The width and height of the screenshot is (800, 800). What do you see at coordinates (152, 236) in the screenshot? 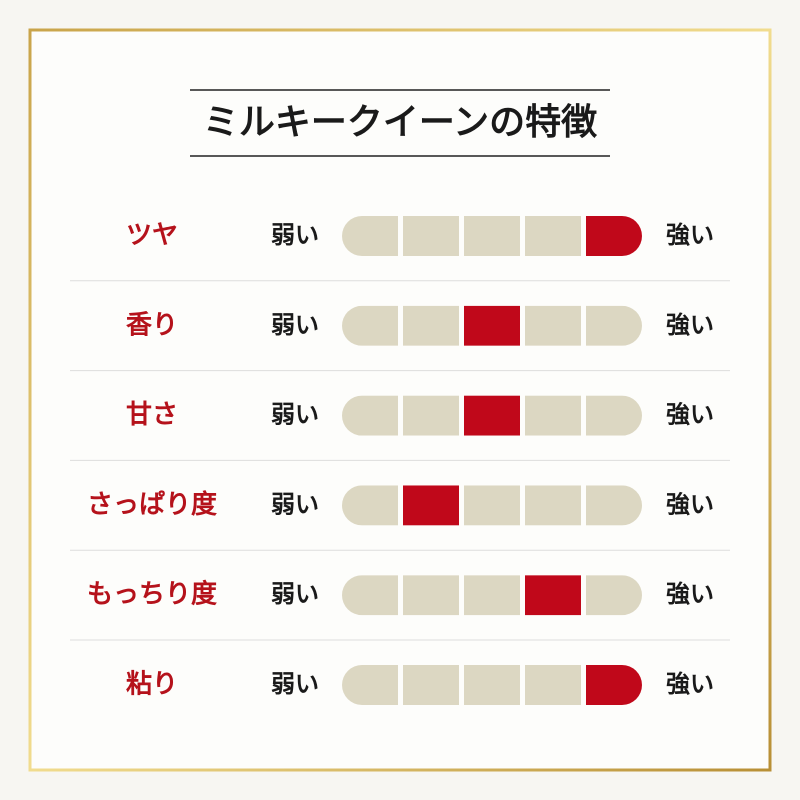
I see `row-label: ツヤ` at bounding box center [152, 236].